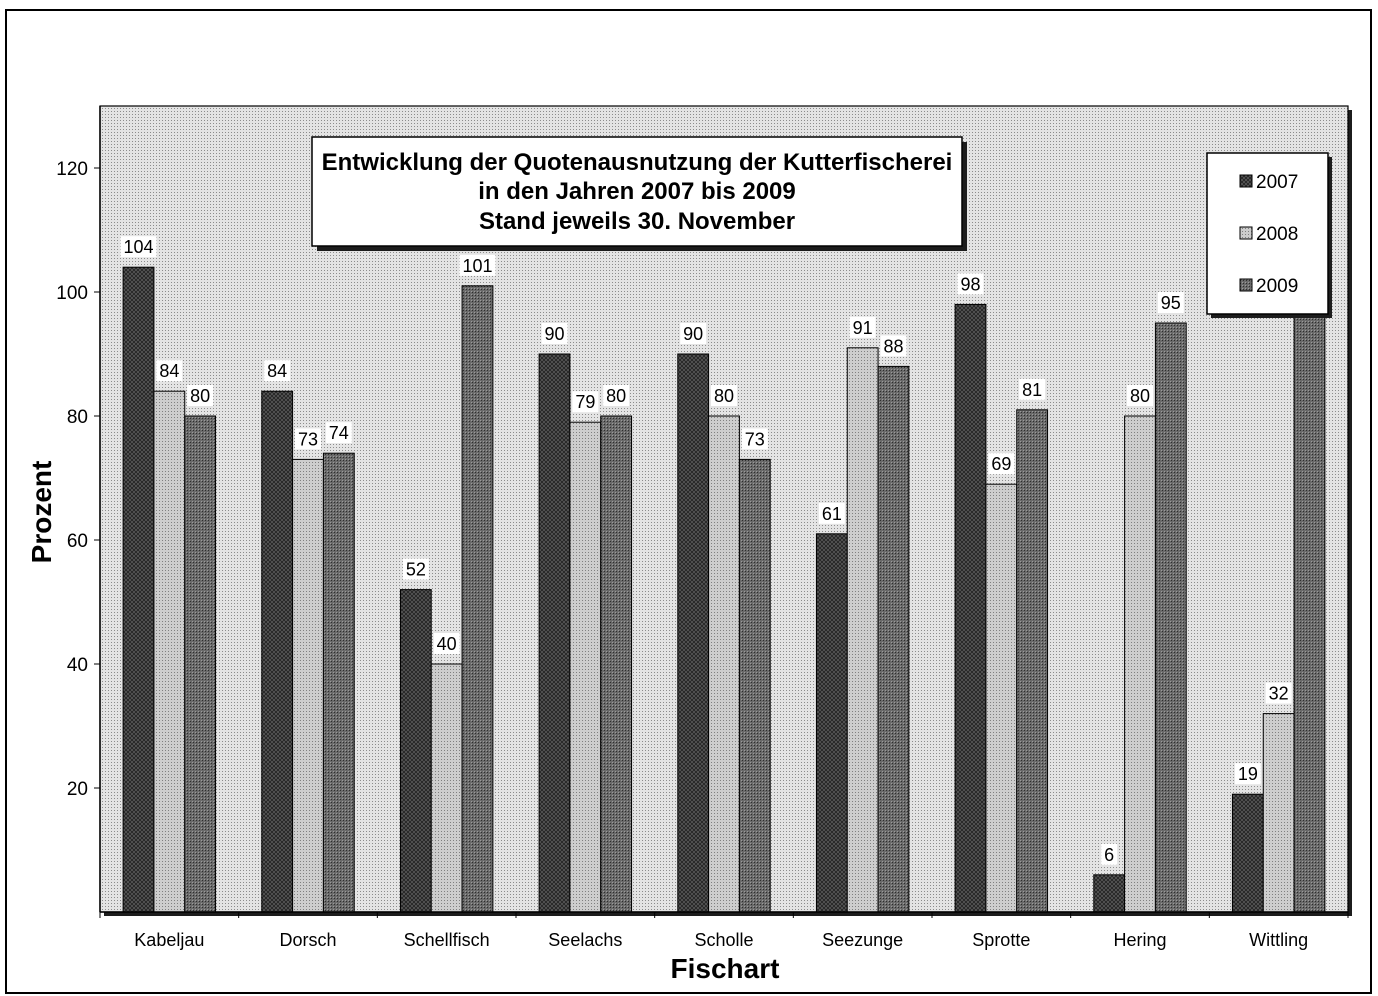  What do you see at coordinates (1278, 813) in the screenshot?
I see `bar-wittling-2008` at bounding box center [1278, 813].